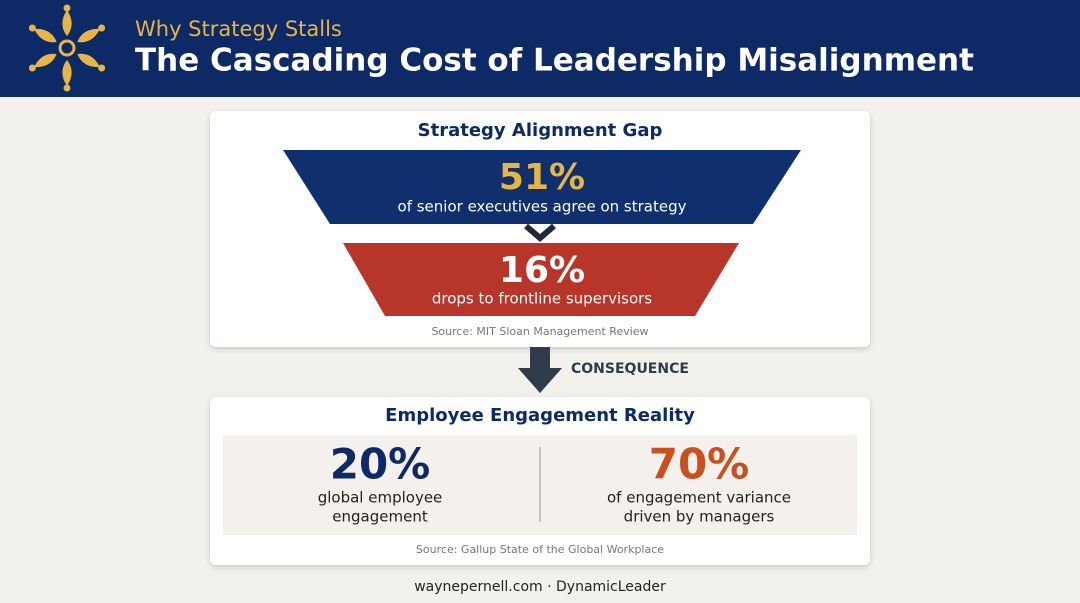 This screenshot has height=603, width=1080. I want to click on funnel-top, so click(542, 187).